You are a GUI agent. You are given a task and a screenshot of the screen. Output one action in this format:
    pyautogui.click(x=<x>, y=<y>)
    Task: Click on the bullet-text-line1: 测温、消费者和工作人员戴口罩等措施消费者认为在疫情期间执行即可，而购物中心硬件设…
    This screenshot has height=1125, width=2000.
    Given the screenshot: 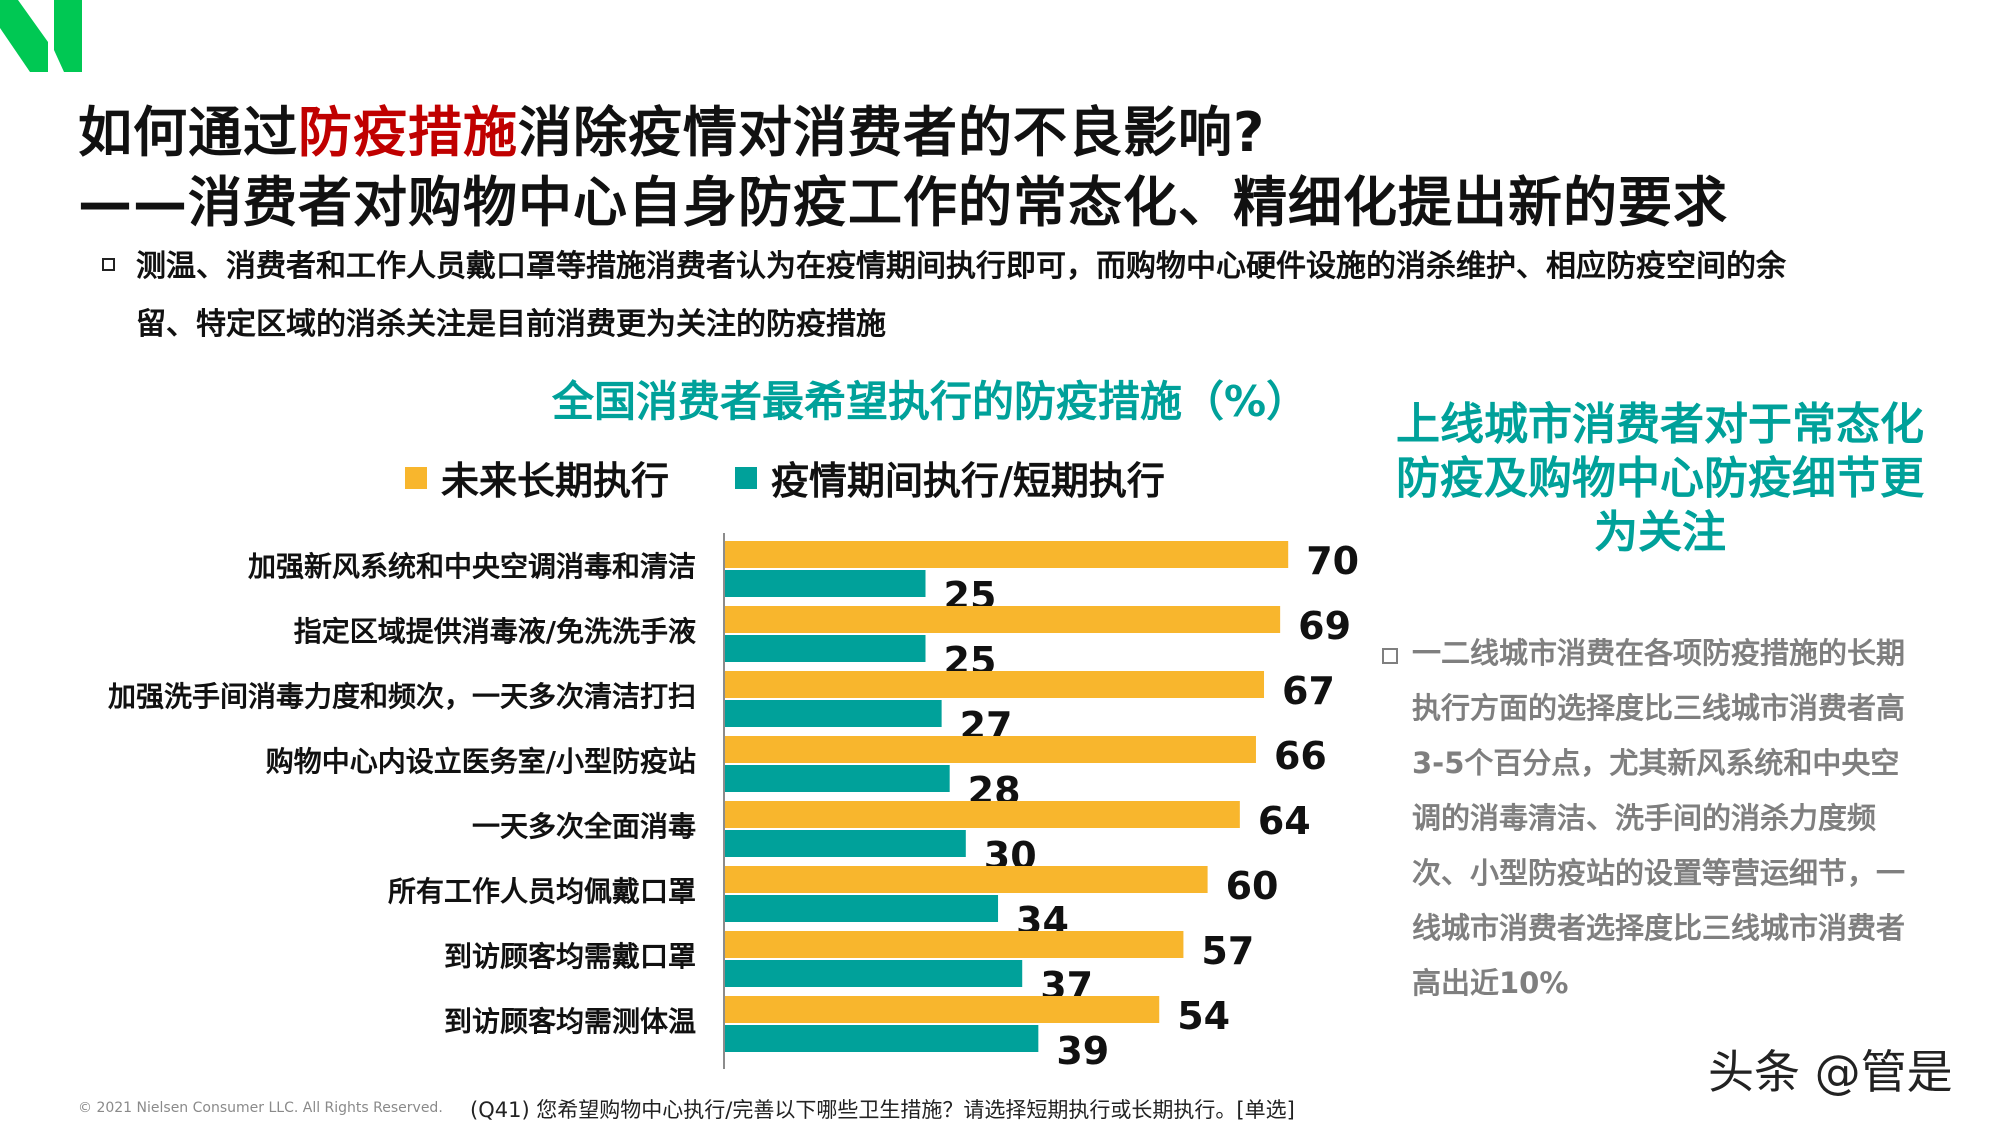 What is the action you would take?
    pyautogui.click(x=961, y=266)
    